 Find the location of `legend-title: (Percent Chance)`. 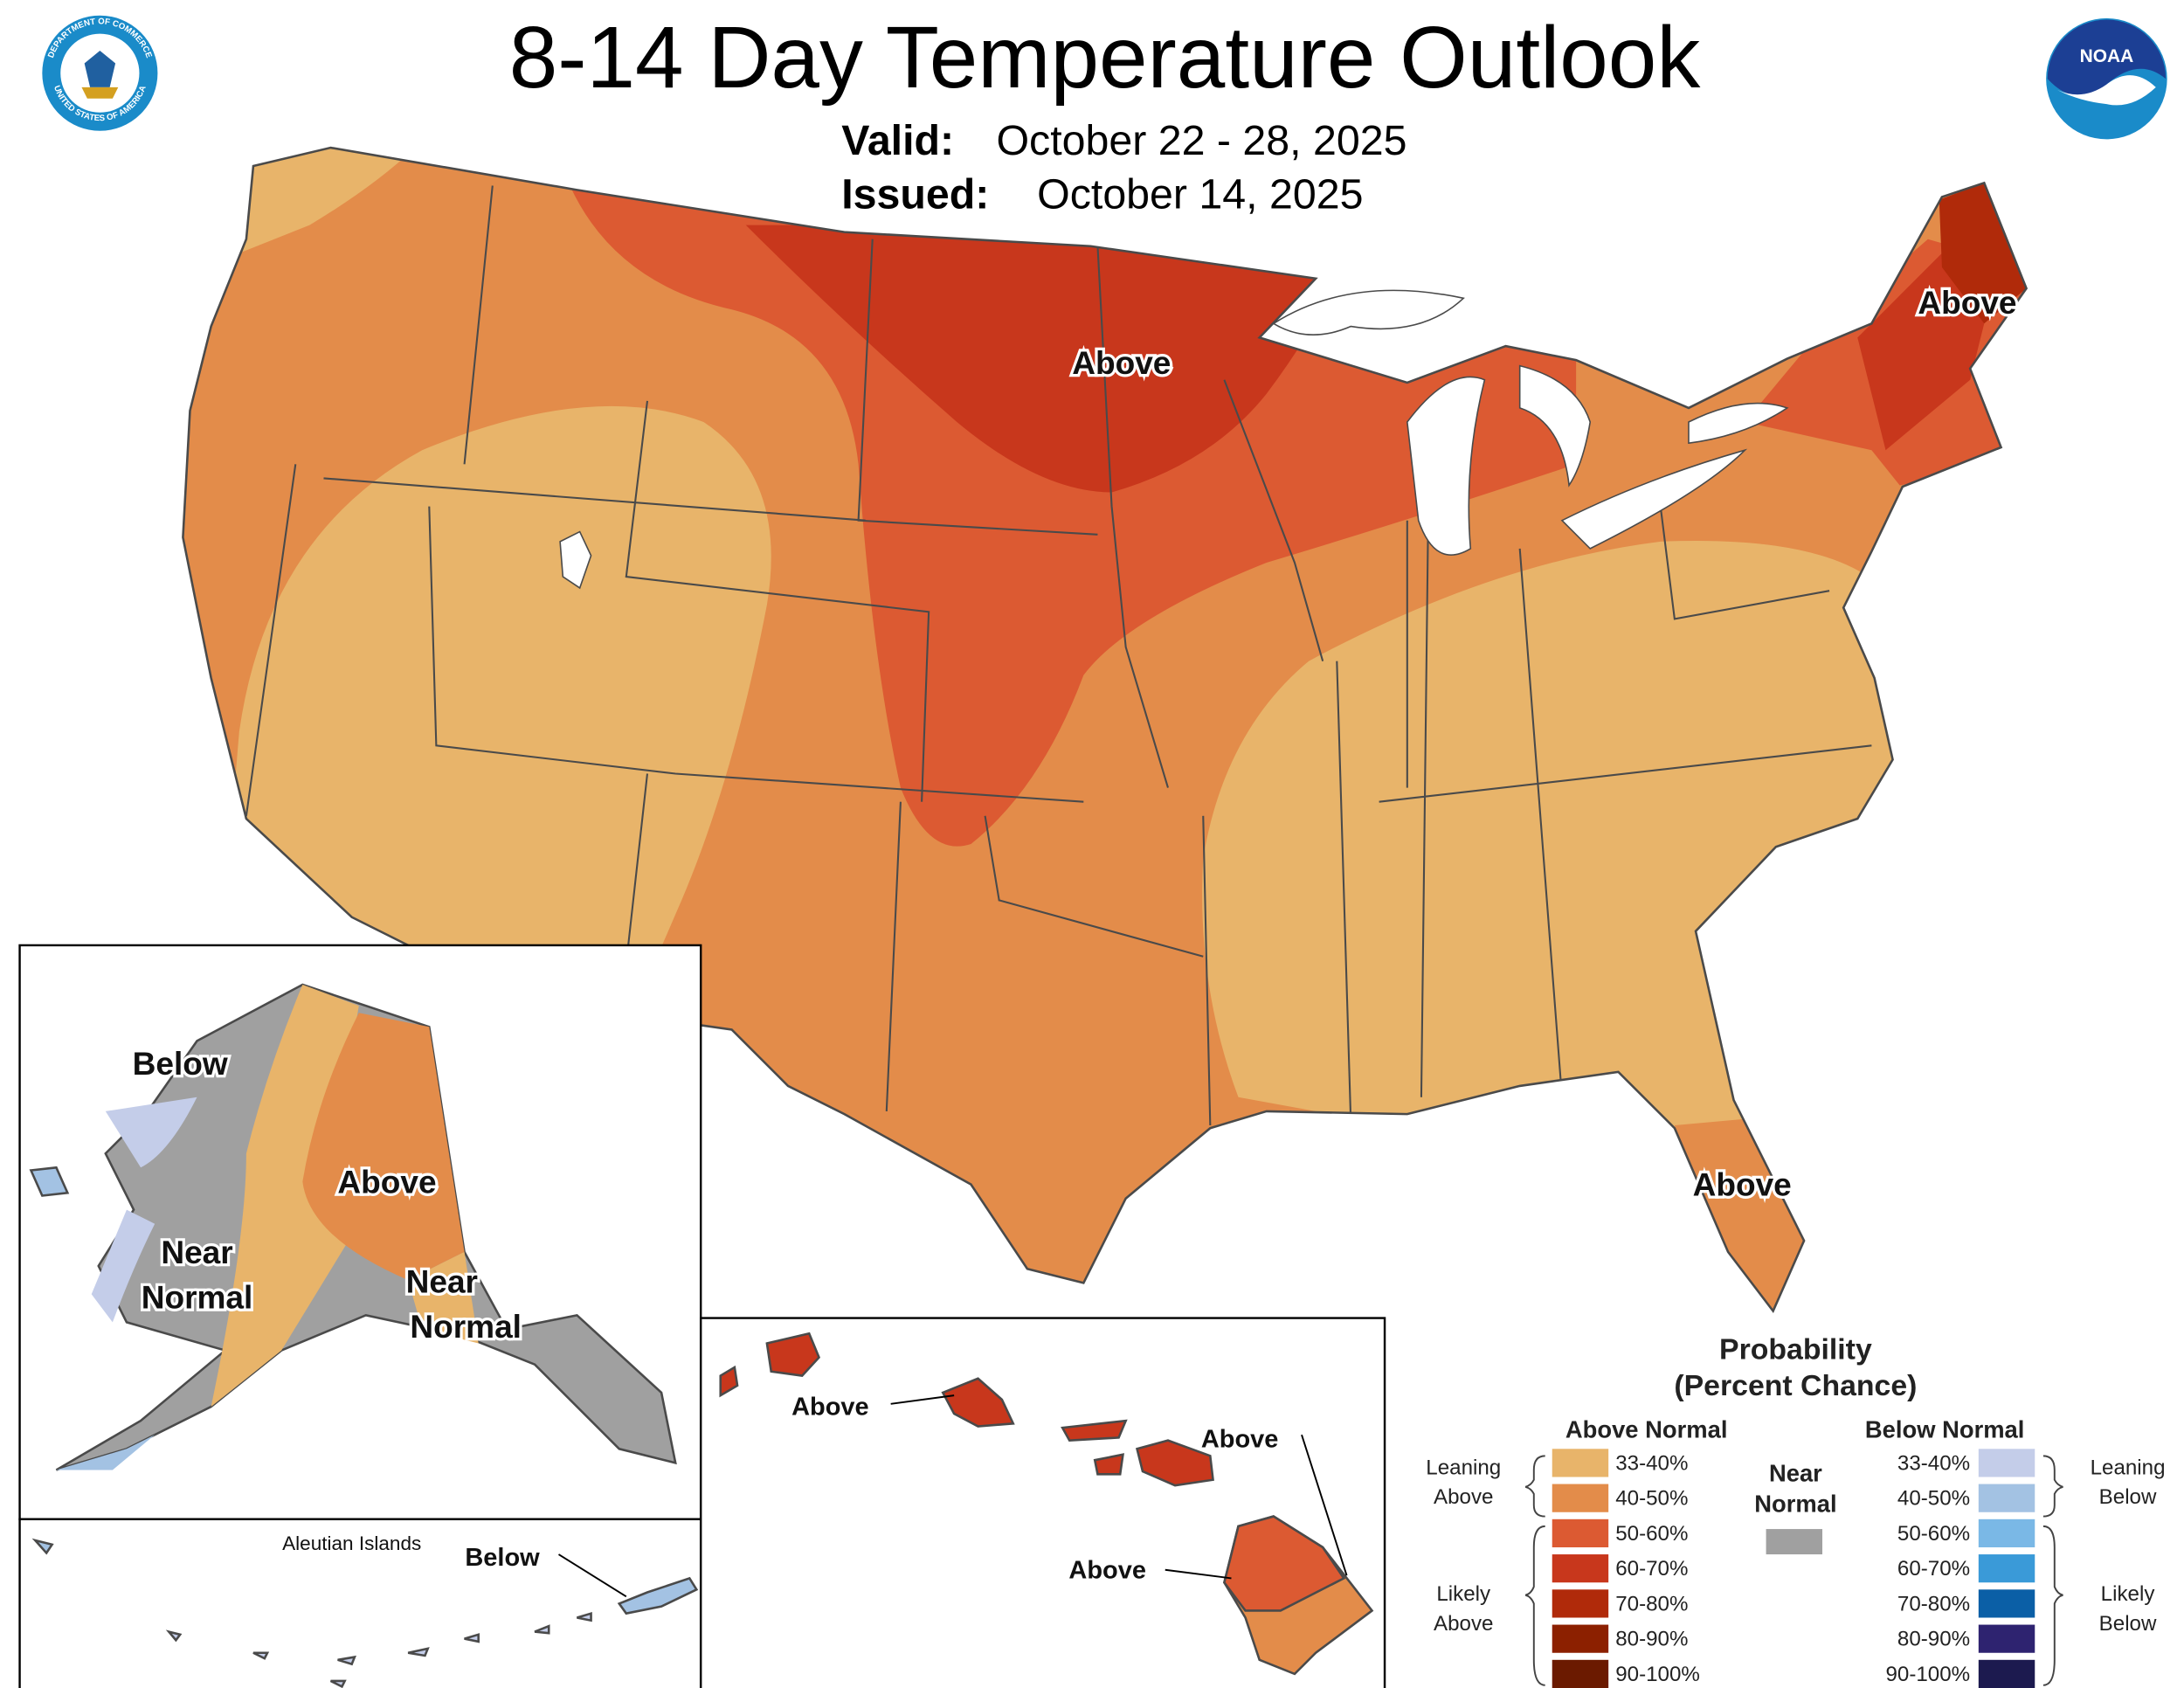

legend-title: (Percent Chance) is located at coordinates (1795, 1385).